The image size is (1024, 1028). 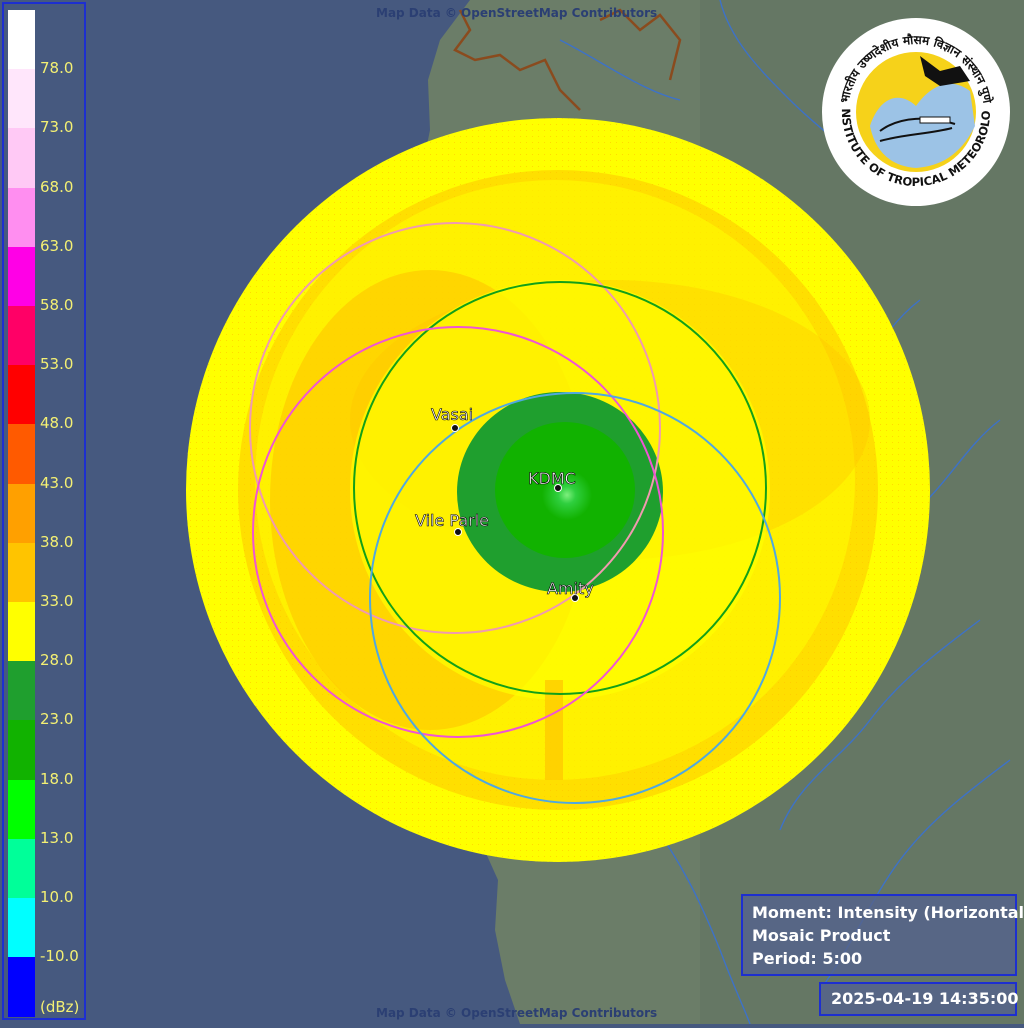 What do you see at coordinates (567, 59) in the screenshot?
I see `state-border` at bounding box center [567, 59].